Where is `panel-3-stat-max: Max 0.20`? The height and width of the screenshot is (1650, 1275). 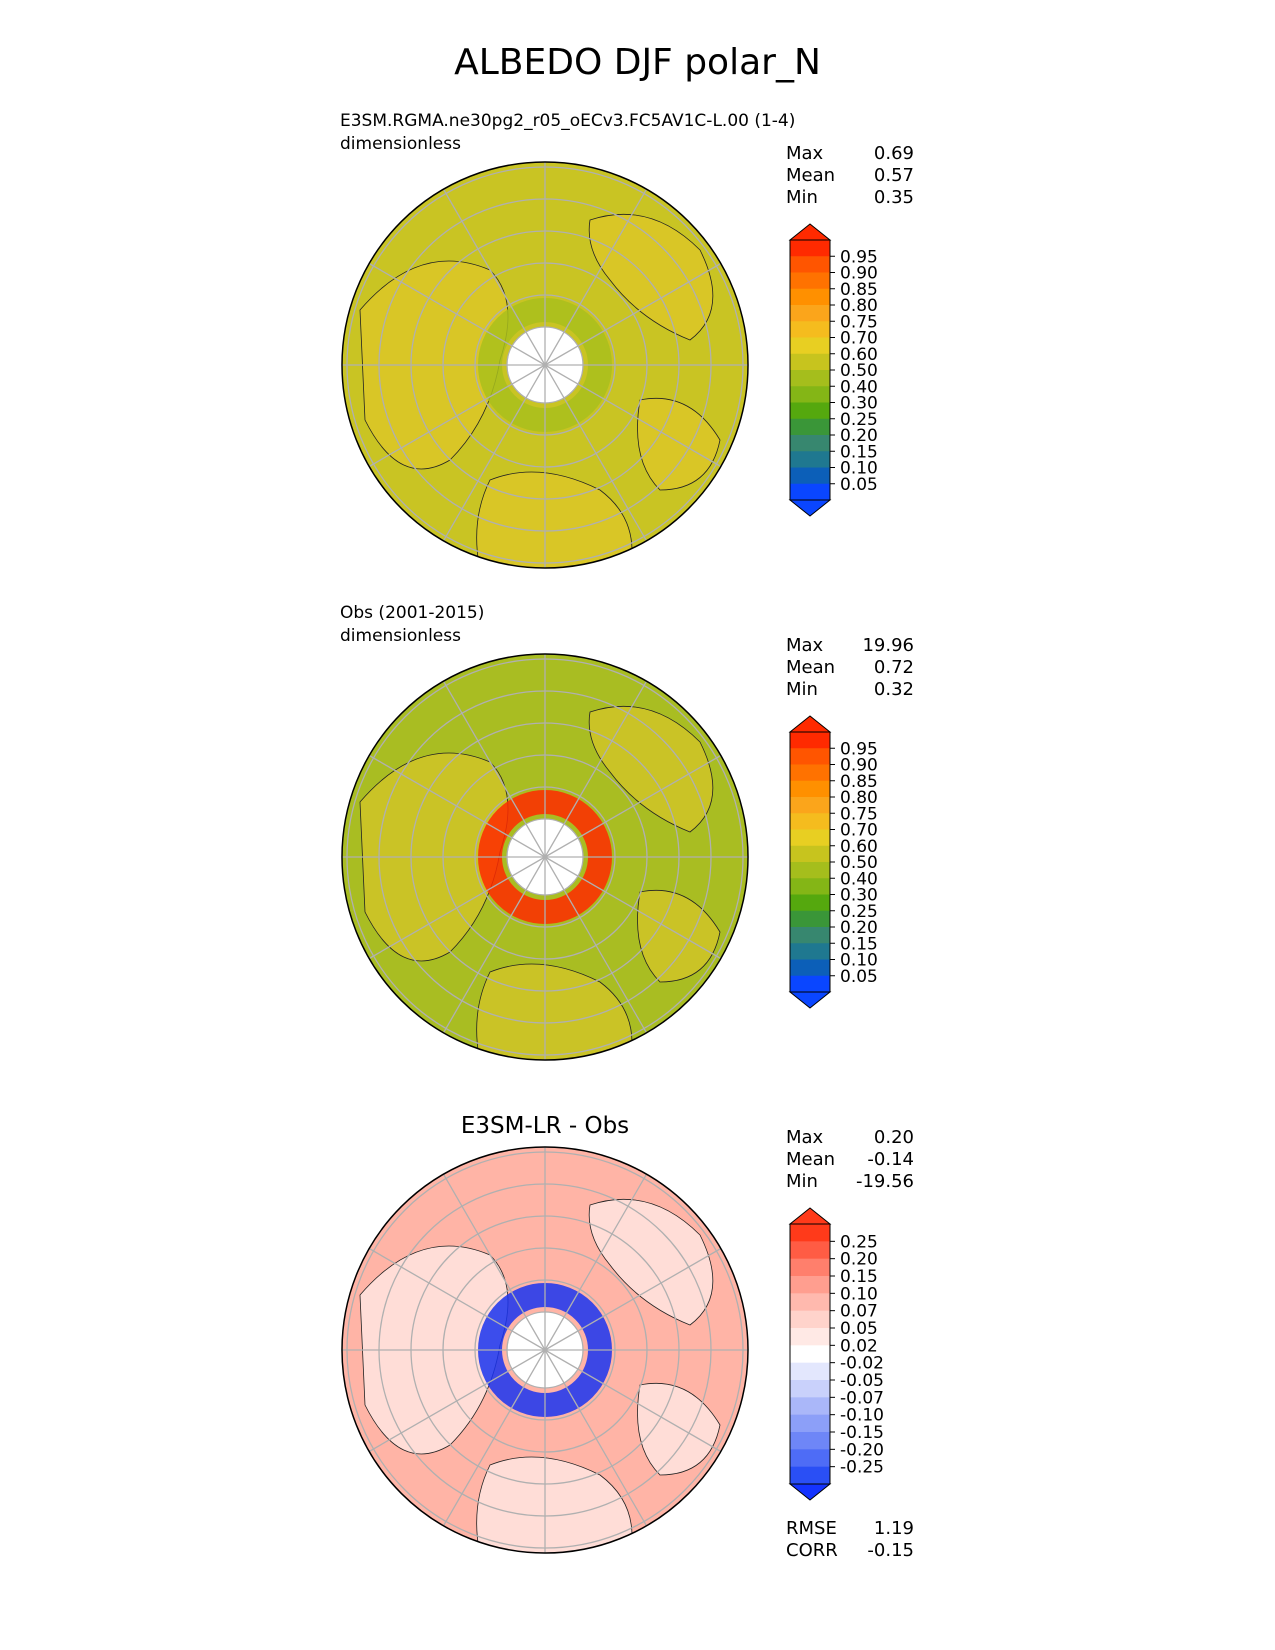 panel-3-stat-max: Max 0.20 is located at coordinates (850, 1137).